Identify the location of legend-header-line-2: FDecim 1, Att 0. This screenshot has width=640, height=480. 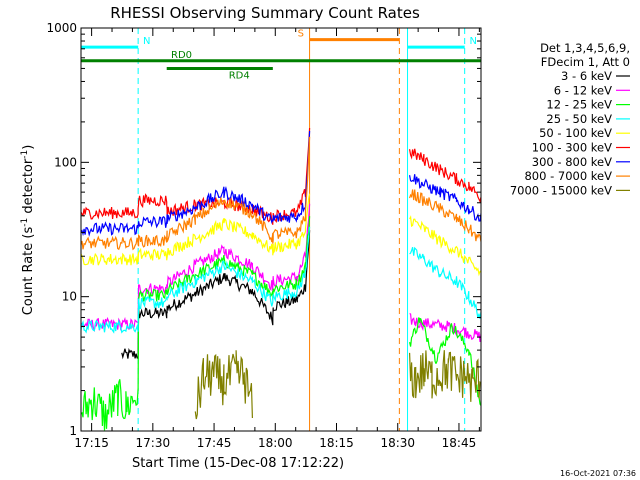
(585, 62).